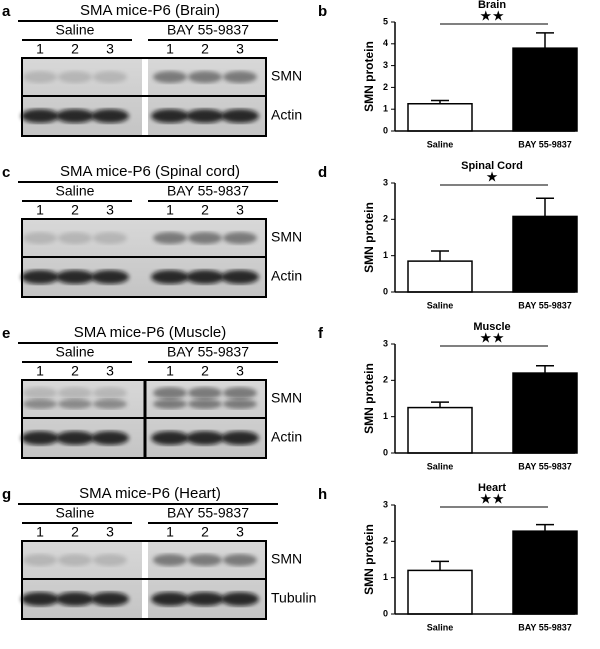 This screenshot has height=649, width=600. What do you see at coordinates (75, 352) in the screenshot?
I see `group-label: Saline` at bounding box center [75, 352].